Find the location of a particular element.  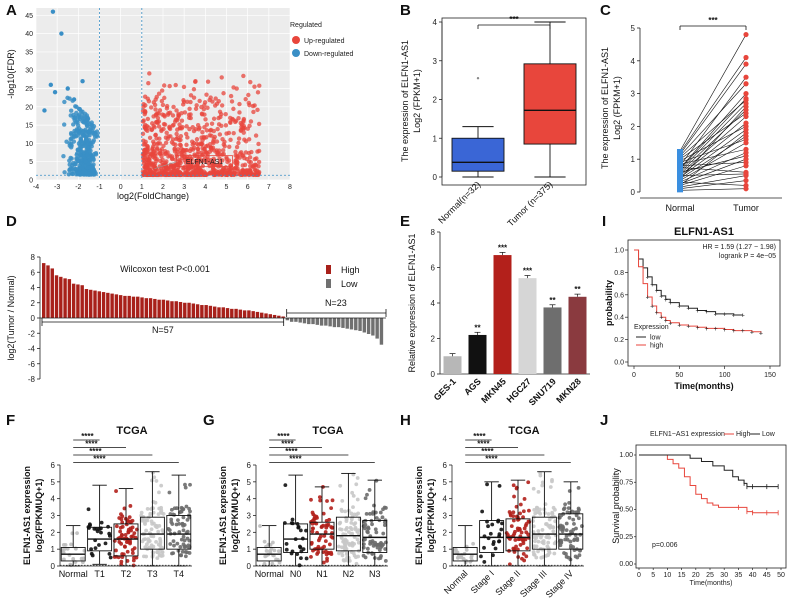

panel-b-y-tick-label: 0 is located at coordinates (435, 177).